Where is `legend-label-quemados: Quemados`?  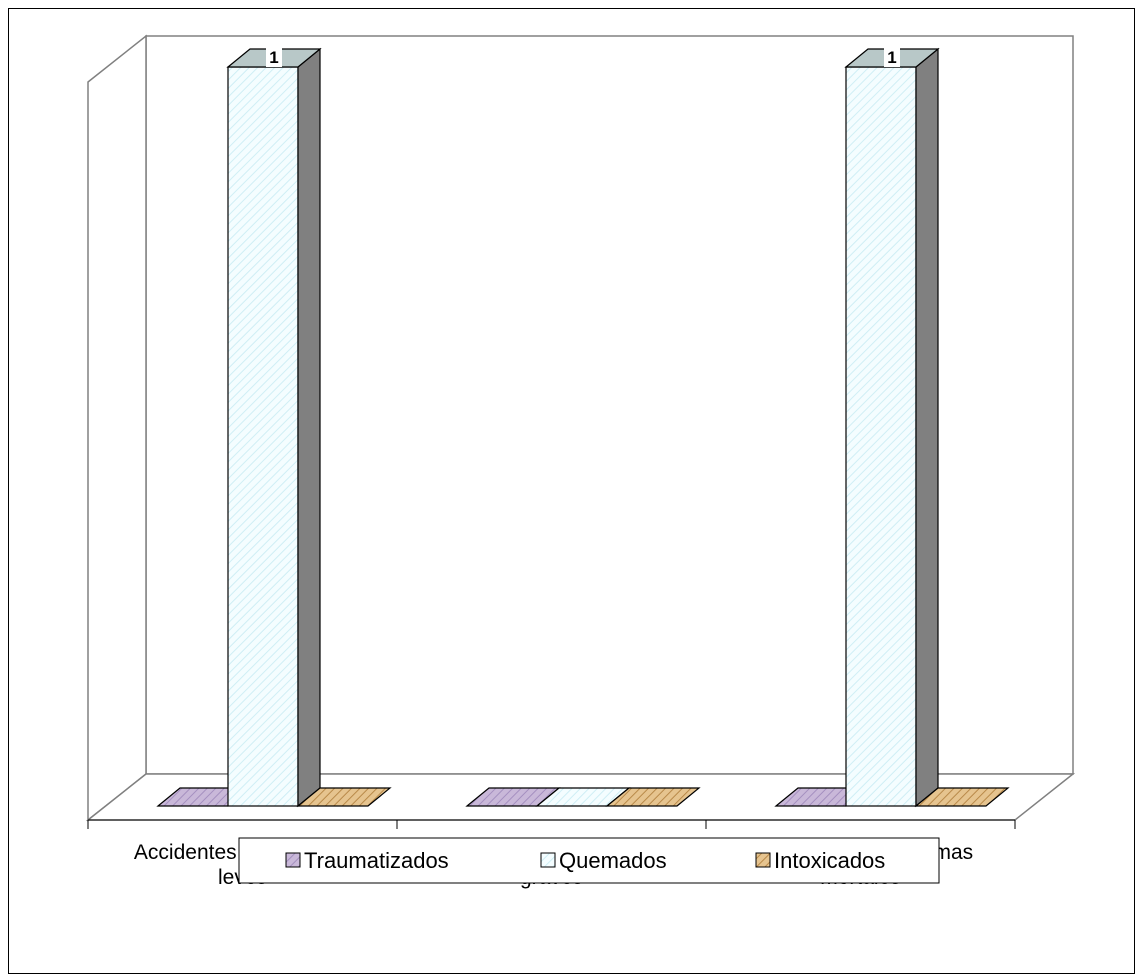 legend-label-quemados: Quemados is located at coordinates (613, 860).